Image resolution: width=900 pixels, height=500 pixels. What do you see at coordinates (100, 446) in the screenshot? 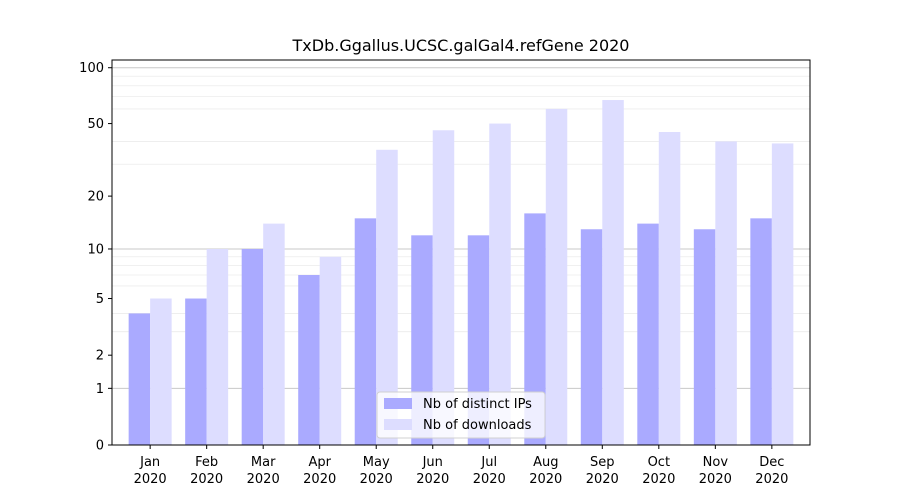
I see `y-tick-label: 0` at bounding box center [100, 446].